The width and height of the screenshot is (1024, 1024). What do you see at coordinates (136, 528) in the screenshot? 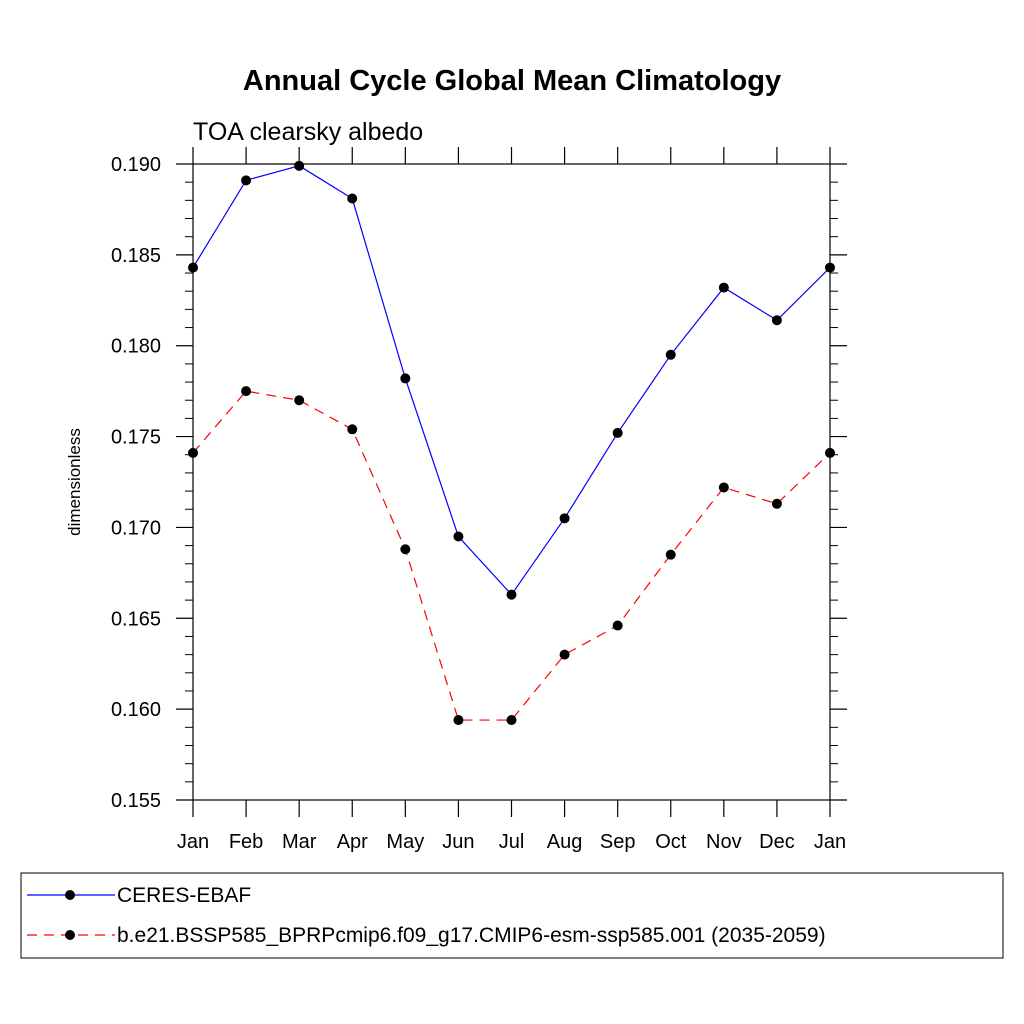
I see `y-tick-label: 0.170` at bounding box center [136, 528].